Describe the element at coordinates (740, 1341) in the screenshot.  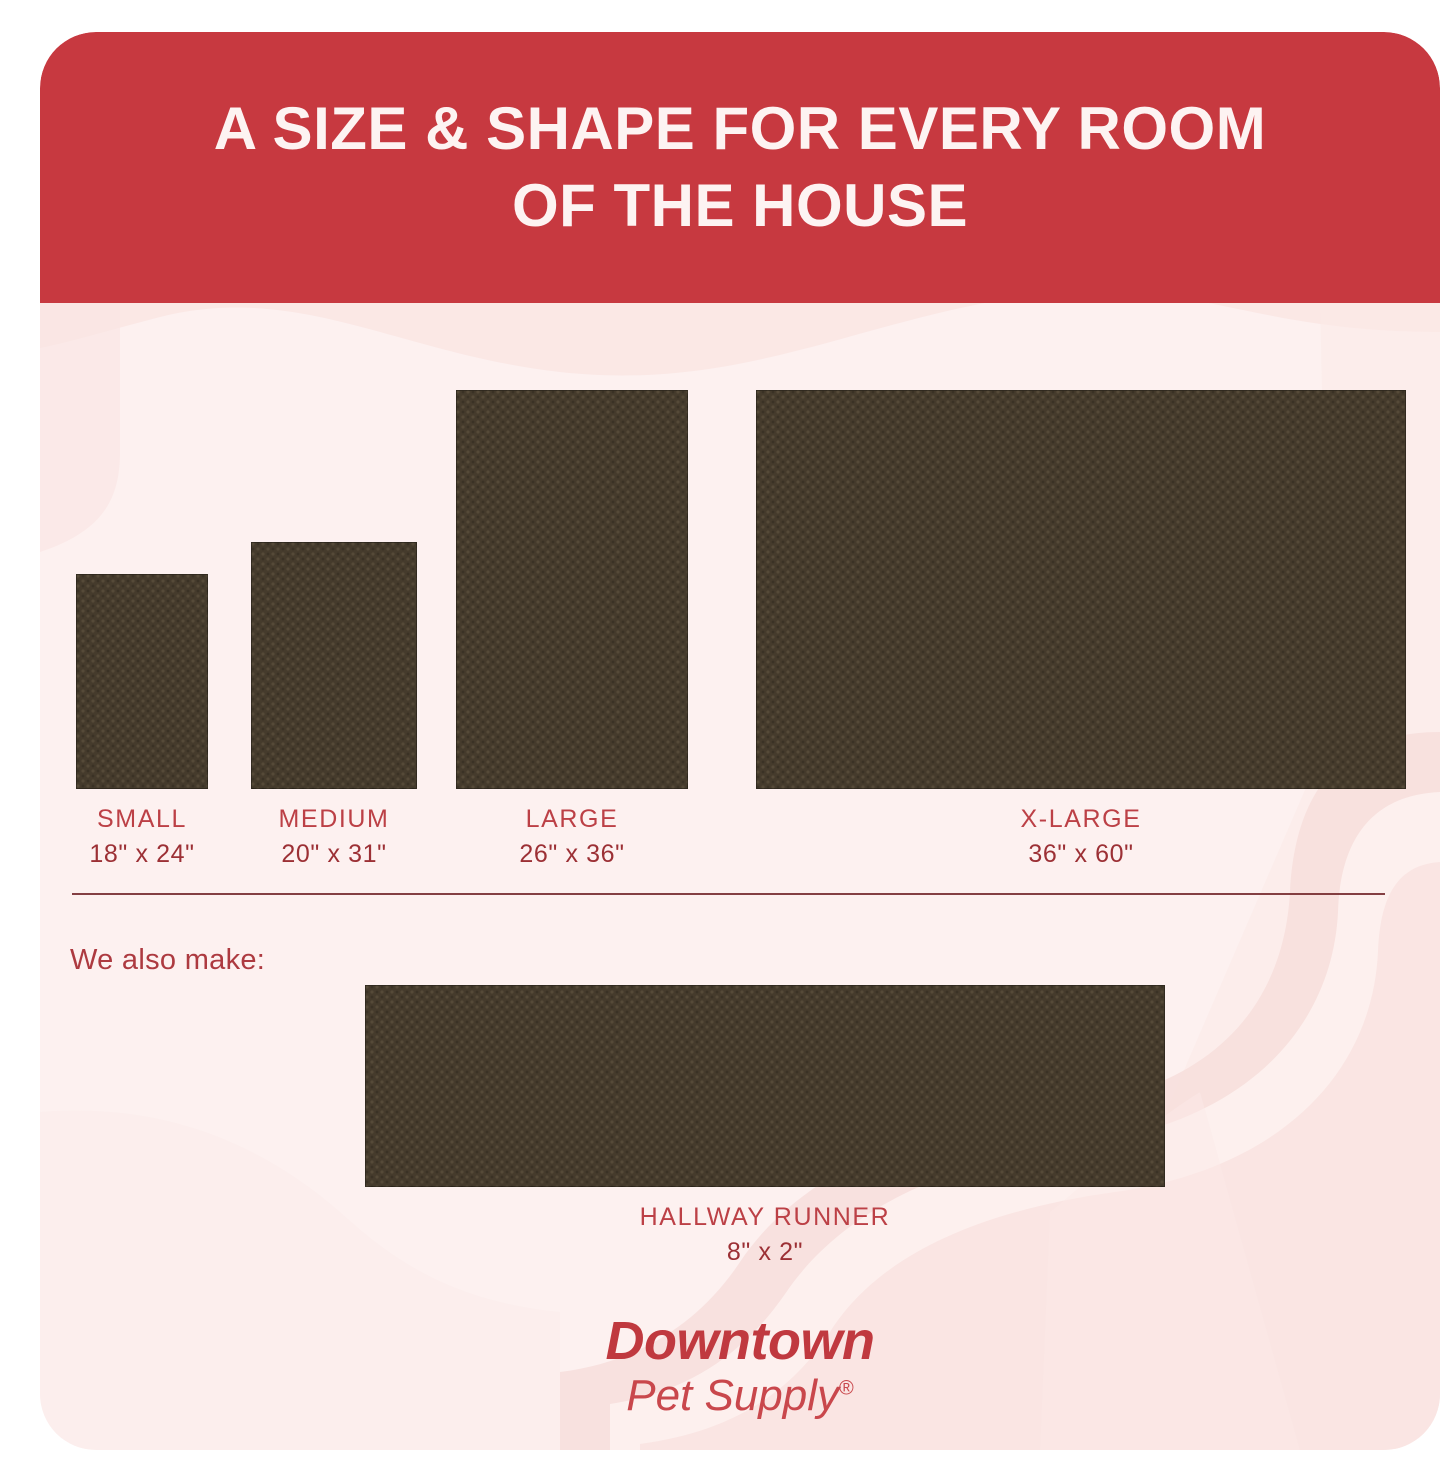
I see `brand-logo-line1: Downtown` at that location.